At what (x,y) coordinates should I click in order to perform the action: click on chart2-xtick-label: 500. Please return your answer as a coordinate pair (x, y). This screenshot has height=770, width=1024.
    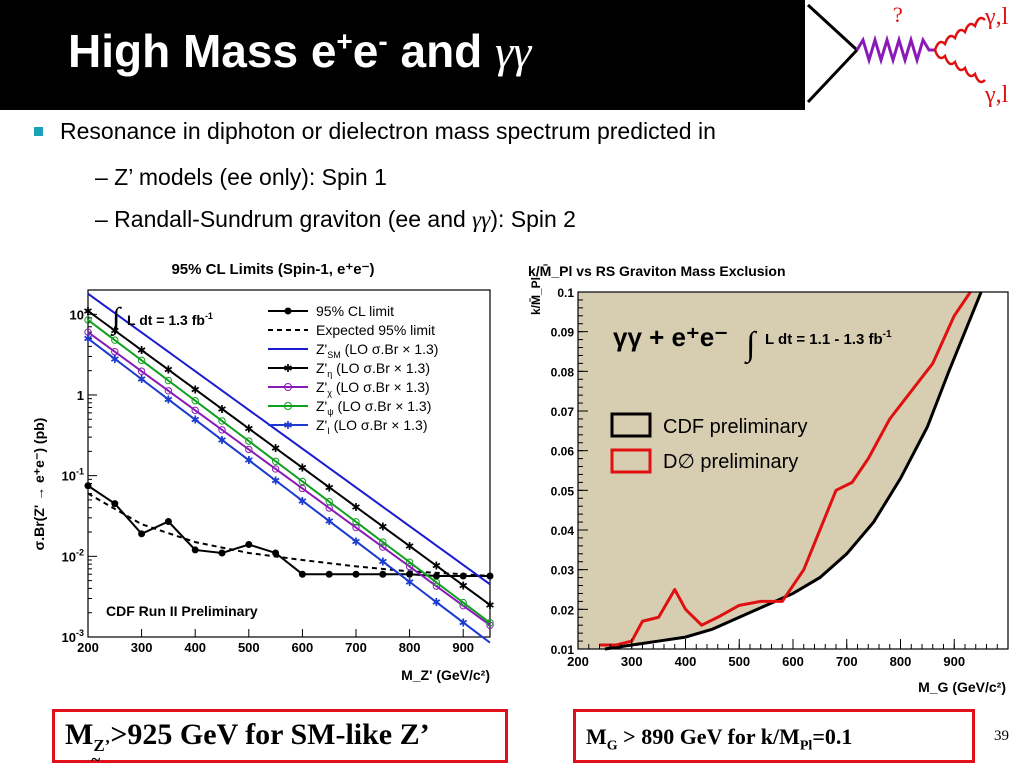
    Looking at the image, I should click on (739, 661).